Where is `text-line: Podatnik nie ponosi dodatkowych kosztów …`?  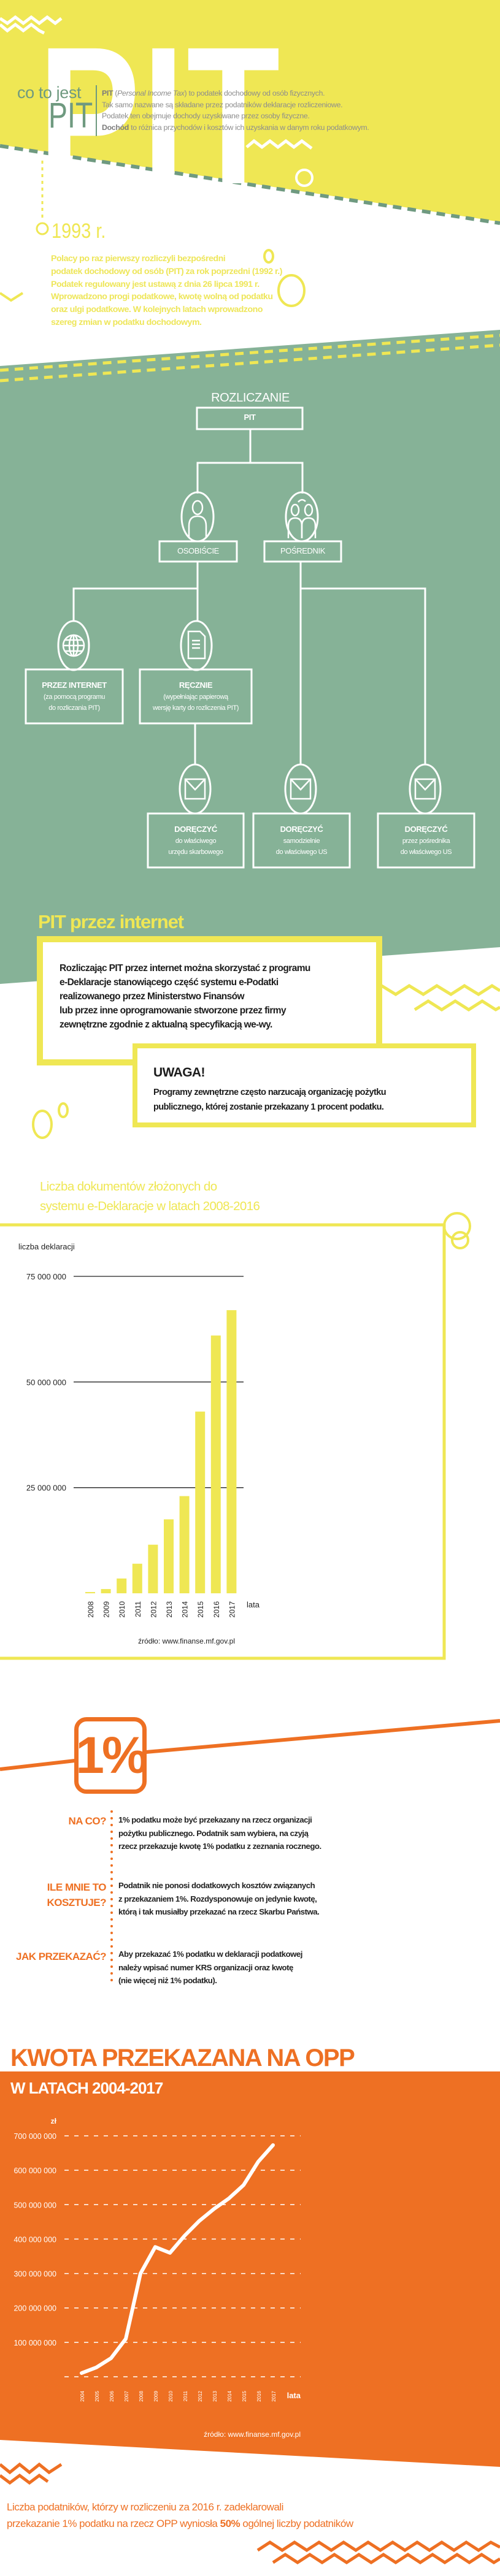 text-line: Podatnik nie ponosi dodatkowych kosztów … is located at coordinates (216, 1885).